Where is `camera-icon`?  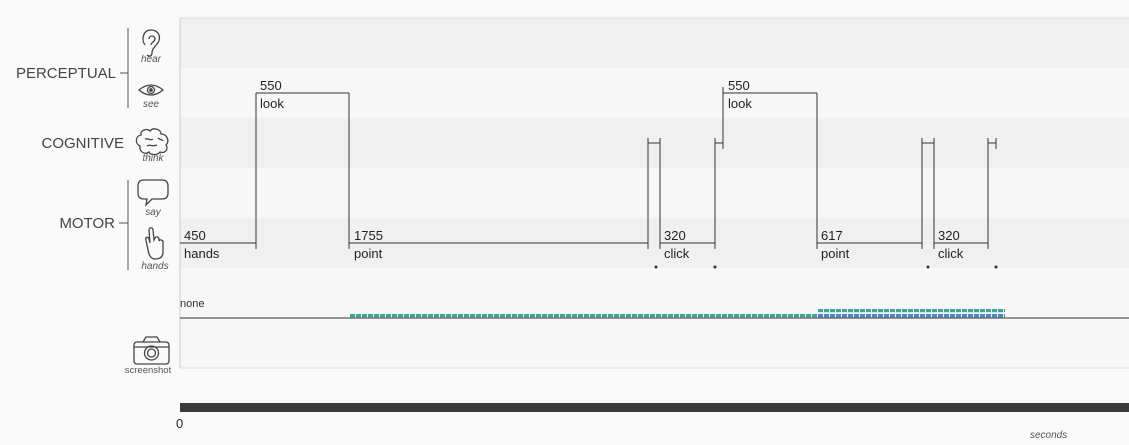 camera-icon is located at coordinates (151, 350).